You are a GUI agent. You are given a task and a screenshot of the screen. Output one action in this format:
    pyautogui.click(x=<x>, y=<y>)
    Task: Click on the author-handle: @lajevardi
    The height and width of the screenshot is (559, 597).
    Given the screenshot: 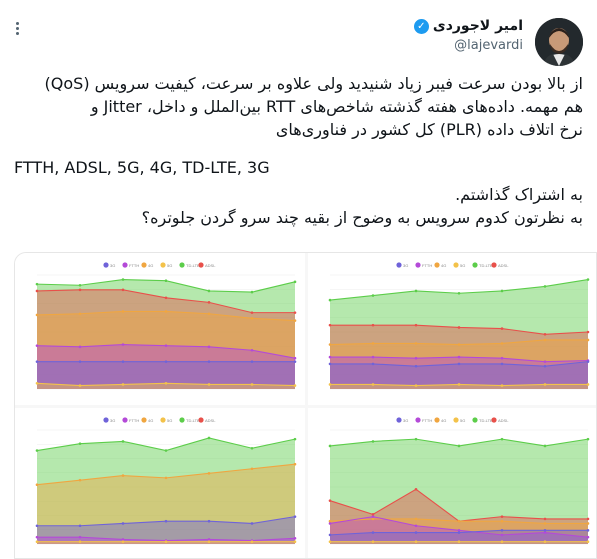 What is the action you would take?
    pyautogui.click(x=488, y=45)
    